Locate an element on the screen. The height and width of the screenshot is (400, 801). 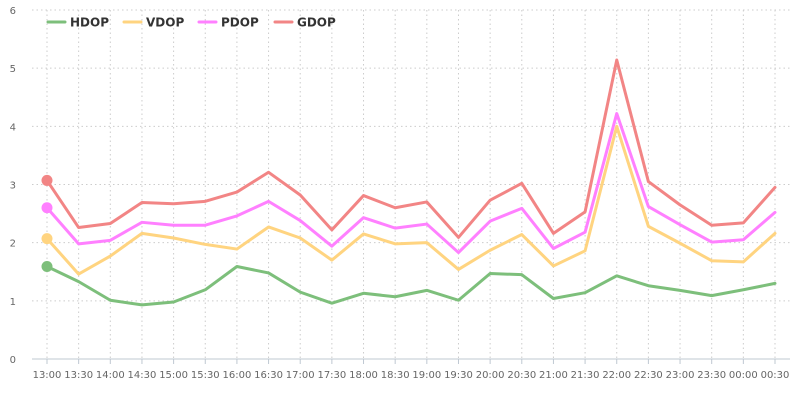
x-tick-label-13: 19:30 is located at coordinates (458, 375).